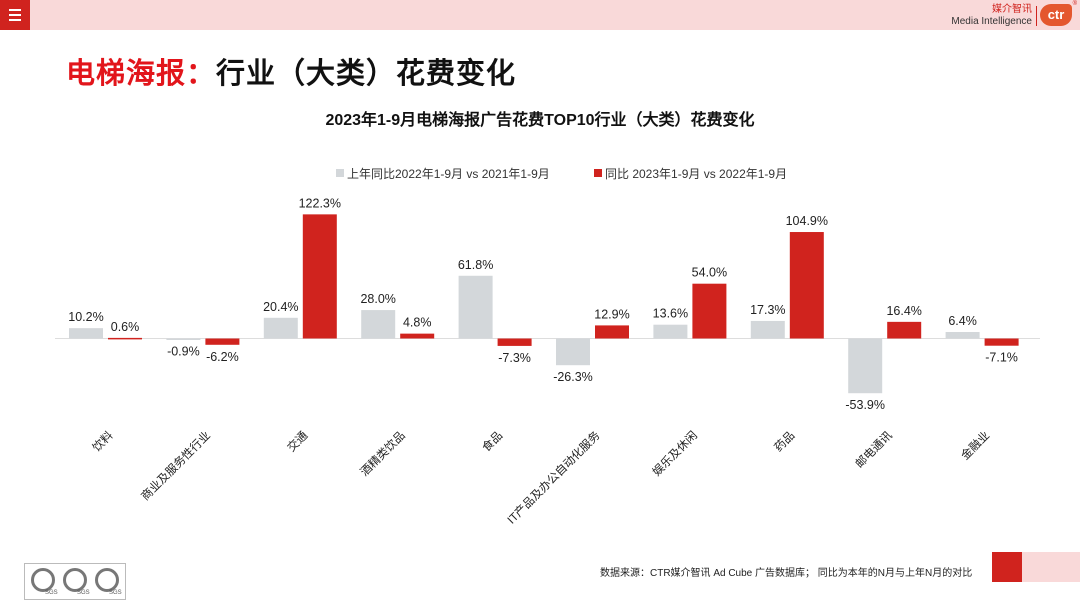  Describe the element at coordinates (492, 441) in the screenshot. I see `x-tick-label: 食品` at that location.